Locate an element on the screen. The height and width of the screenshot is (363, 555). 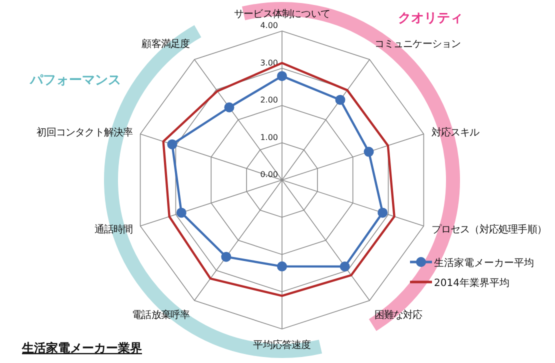
y-tick-label: 1.00 is located at coordinates (269, 137).